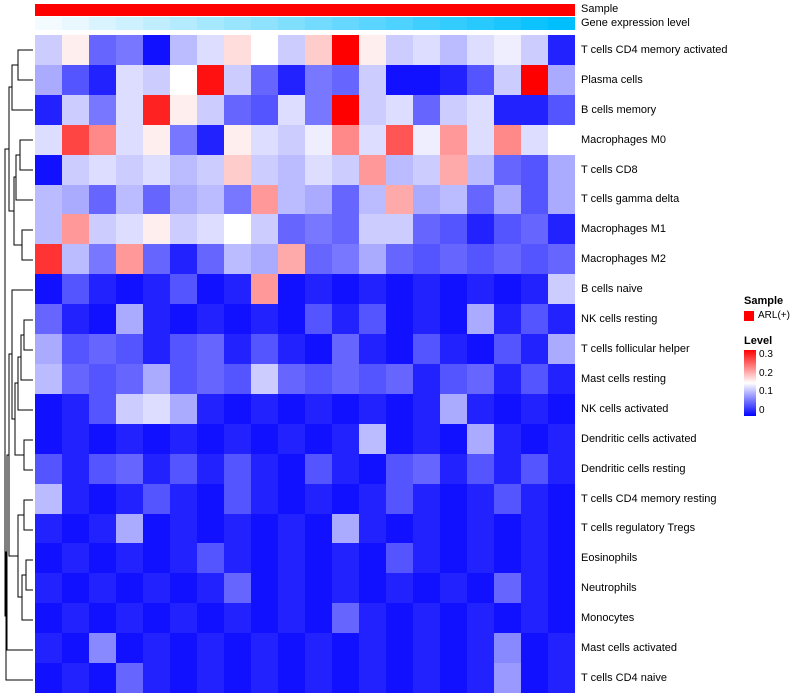  What do you see at coordinates (764, 301) in the screenshot?
I see `legend-sample-title: Sample` at bounding box center [764, 301].